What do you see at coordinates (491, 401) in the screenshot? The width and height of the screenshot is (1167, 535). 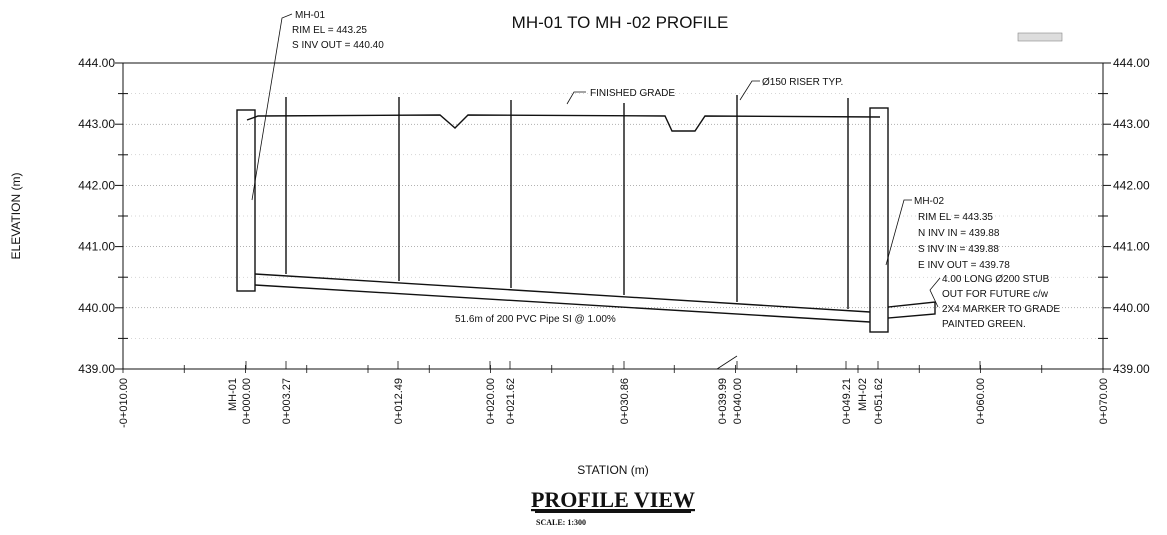 I see `x-tick-label: 0+020.00` at bounding box center [491, 401].